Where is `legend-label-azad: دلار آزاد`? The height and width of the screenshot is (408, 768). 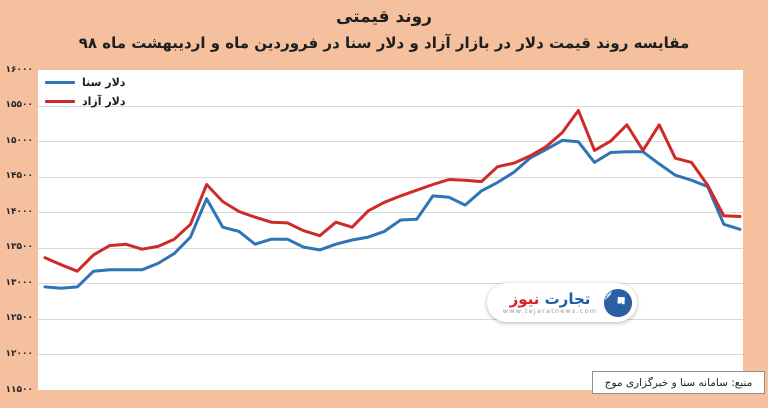
legend-label-azad: دلار آزاد is located at coordinates (104, 101).